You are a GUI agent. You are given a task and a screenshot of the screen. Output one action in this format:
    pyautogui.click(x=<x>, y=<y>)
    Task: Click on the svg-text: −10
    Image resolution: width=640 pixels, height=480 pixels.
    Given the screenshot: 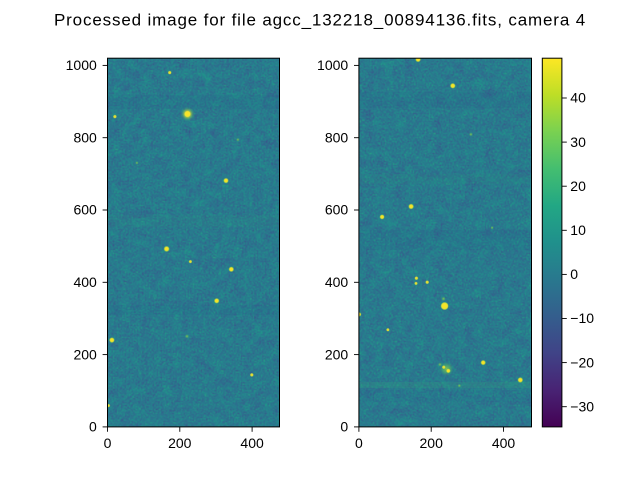 What is the action you would take?
    pyautogui.click(x=582, y=318)
    